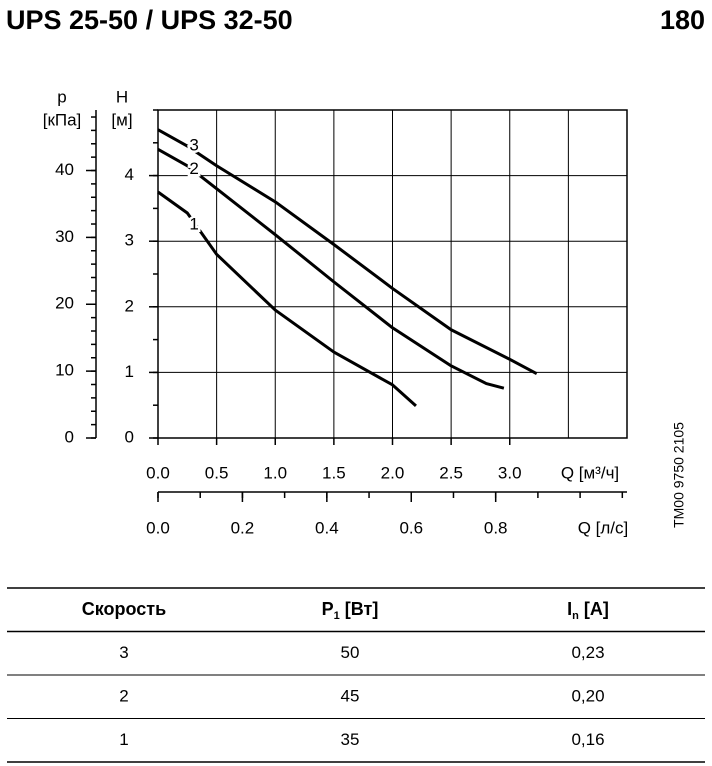 The width and height of the screenshot is (712, 766). Describe the element at coordinates (64, 370) in the screenshot. I see `y2-tick-label: 10` at that location.